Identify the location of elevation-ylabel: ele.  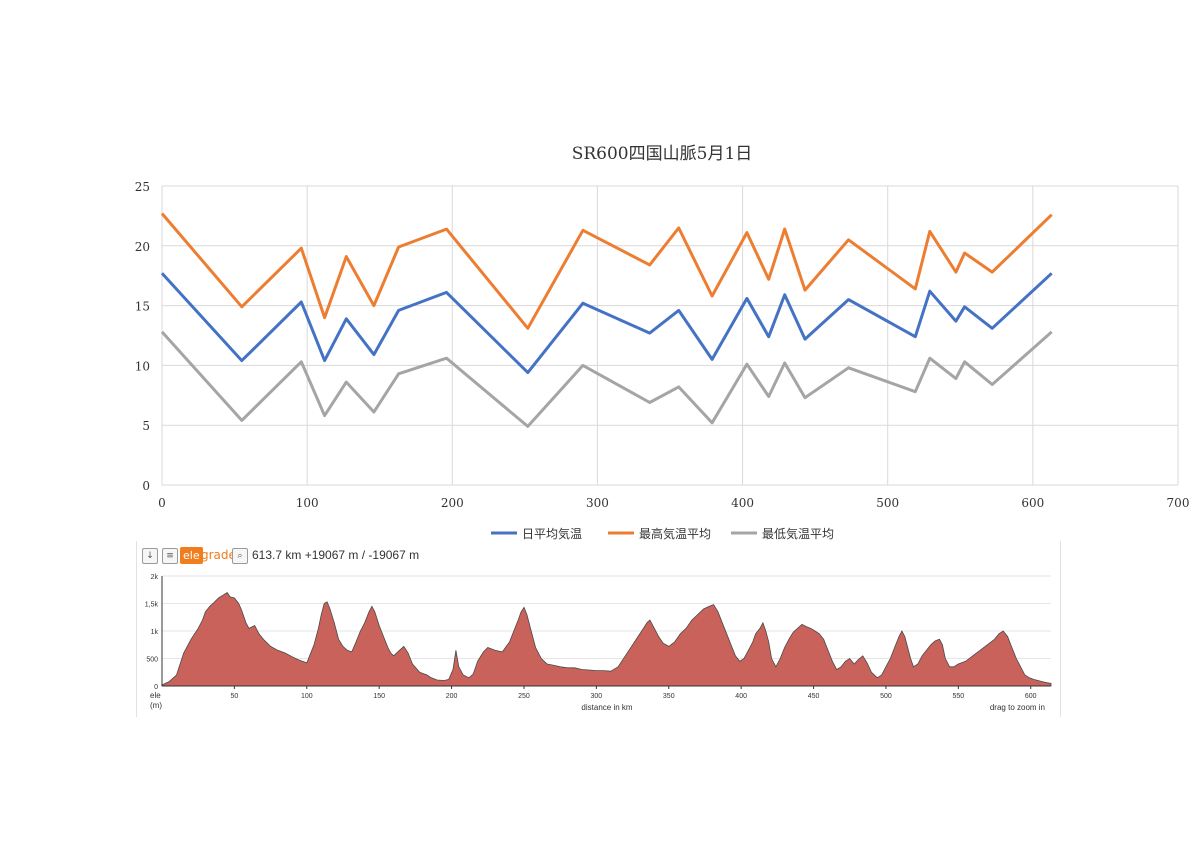
(155, 695).